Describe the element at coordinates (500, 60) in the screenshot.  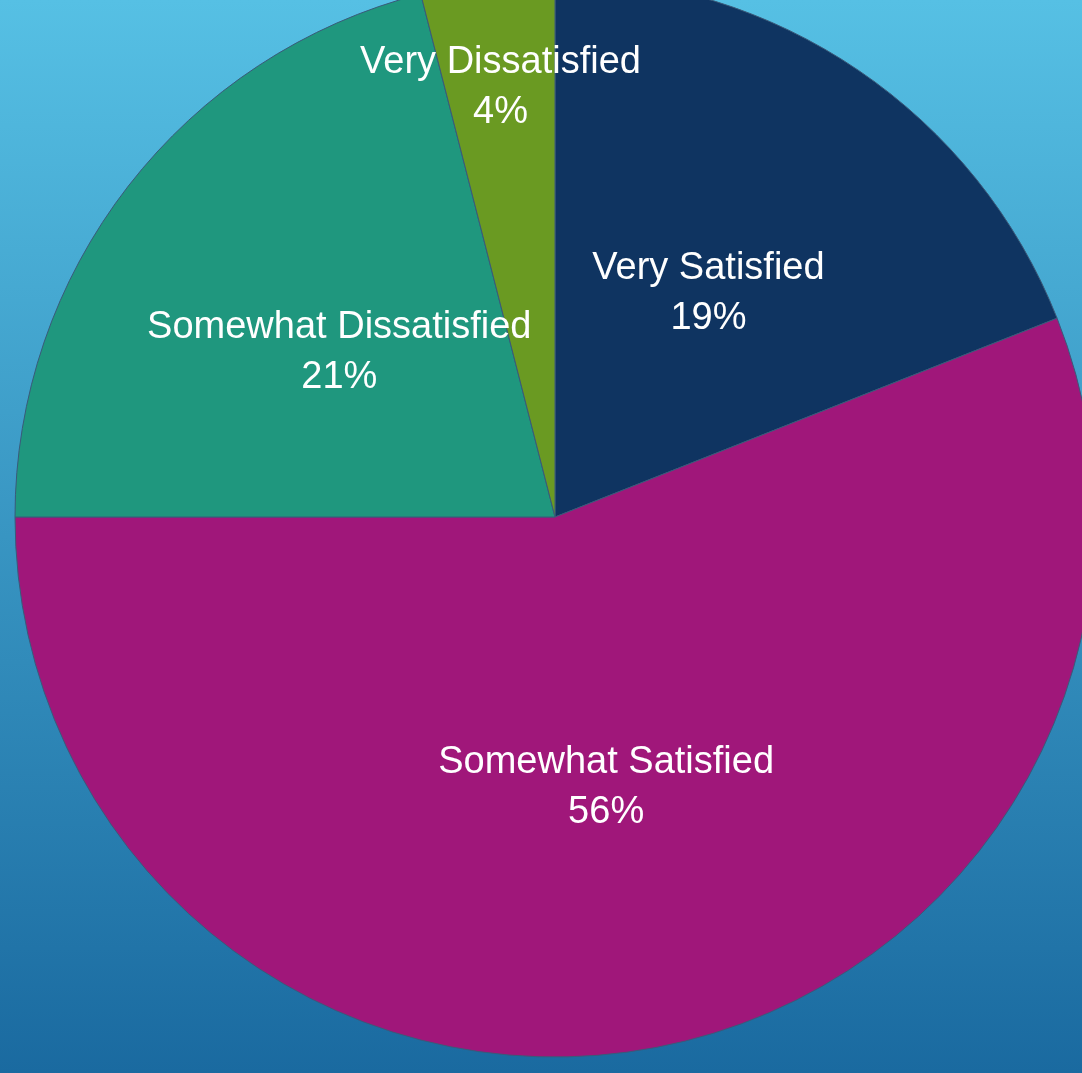
I see `slice-label: Very Dissatisfied` at that location.